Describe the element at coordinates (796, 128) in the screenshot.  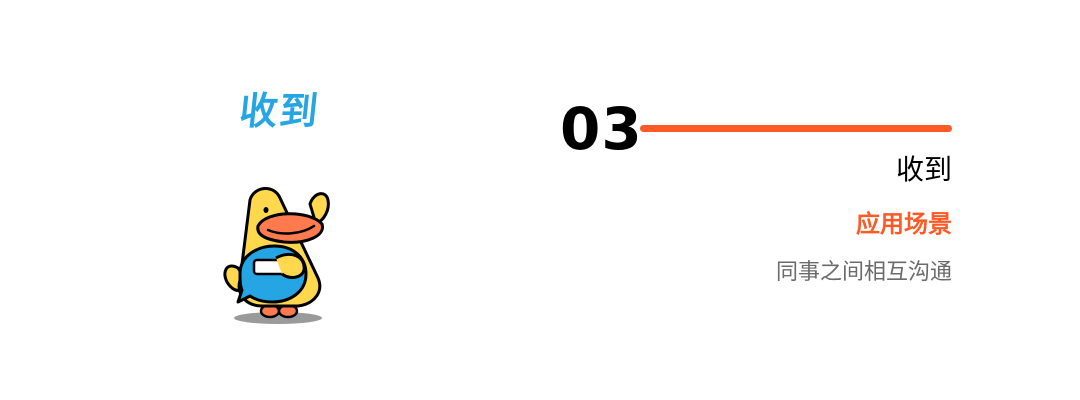
I see `accent-divider` at that location.